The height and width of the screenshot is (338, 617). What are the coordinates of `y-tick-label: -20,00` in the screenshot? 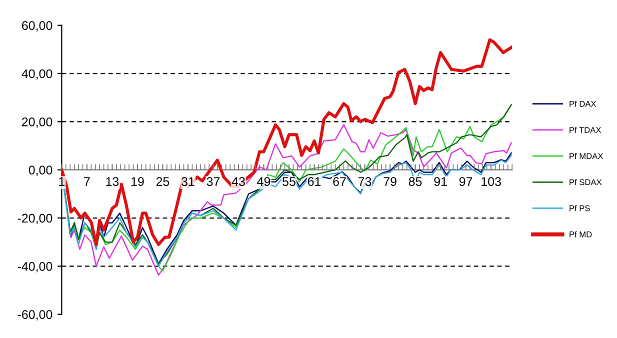 It's located at (35, 219).